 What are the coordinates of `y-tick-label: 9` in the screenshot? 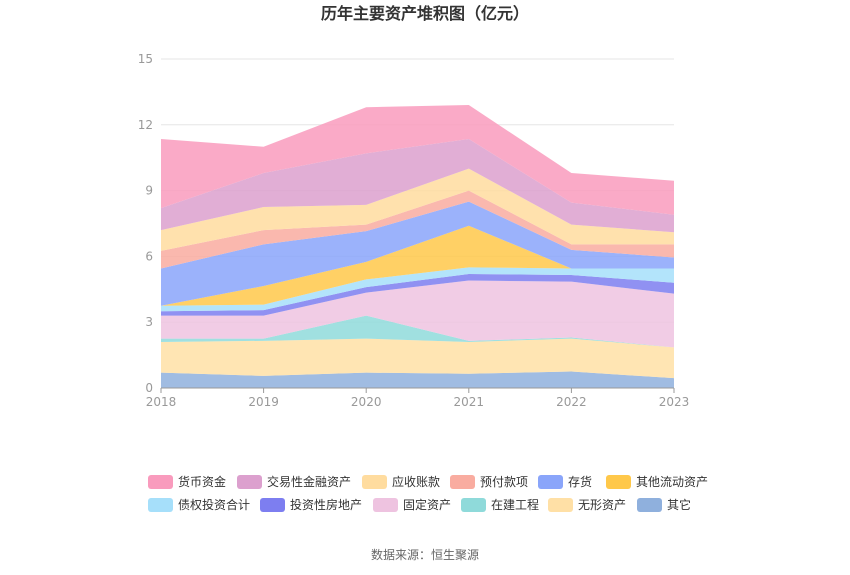 It's located at (149, 191).